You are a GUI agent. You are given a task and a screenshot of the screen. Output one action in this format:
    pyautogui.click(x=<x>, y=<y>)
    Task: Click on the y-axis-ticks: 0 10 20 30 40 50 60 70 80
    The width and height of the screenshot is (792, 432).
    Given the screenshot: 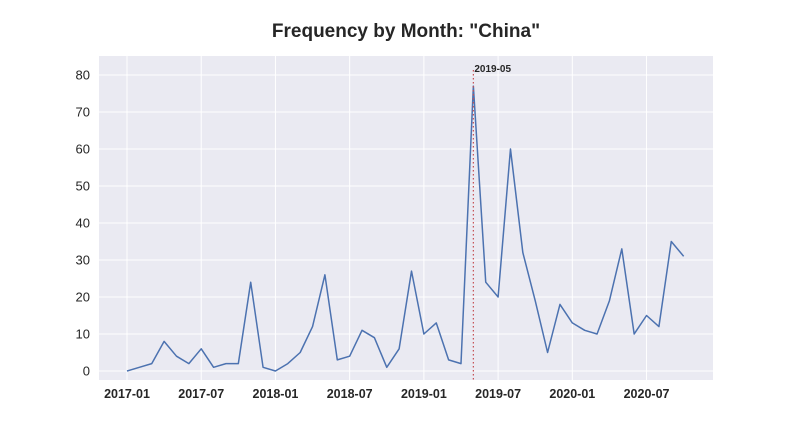 What is the action you would take?
    pyautogui.click(x=83, y=223)
    